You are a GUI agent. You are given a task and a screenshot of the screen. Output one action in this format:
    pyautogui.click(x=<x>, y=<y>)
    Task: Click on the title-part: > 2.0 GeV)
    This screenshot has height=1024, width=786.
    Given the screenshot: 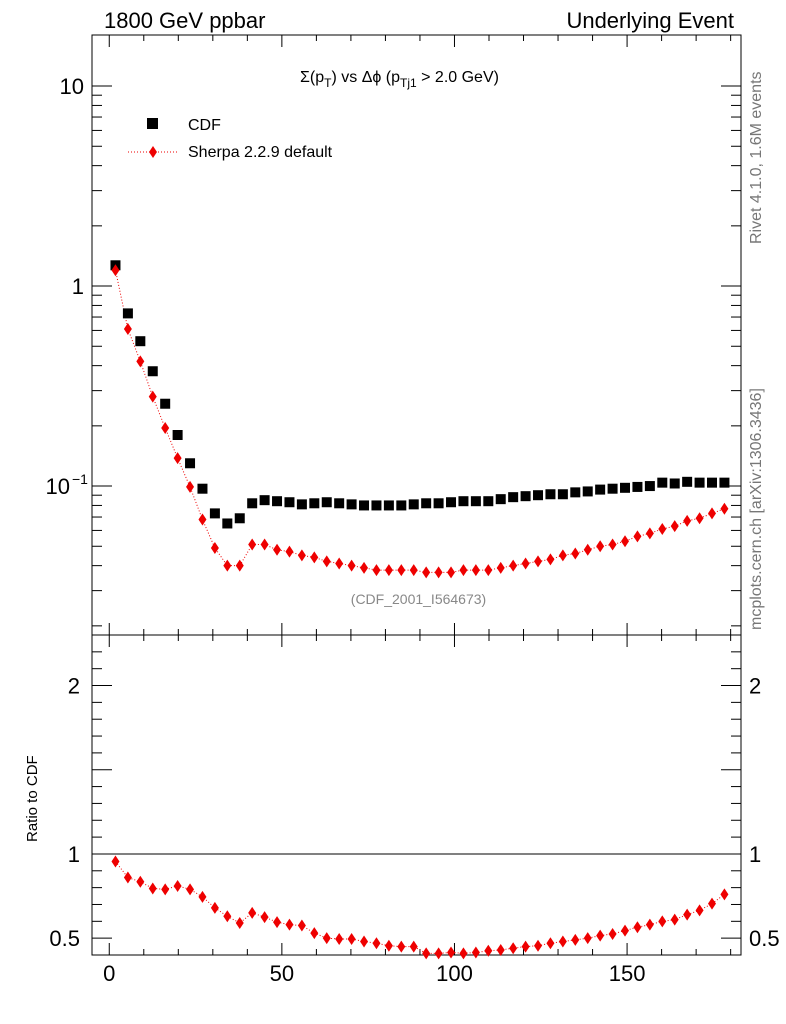 What is the action you would take?
    pyautogui.click(x=458, y=77)
    